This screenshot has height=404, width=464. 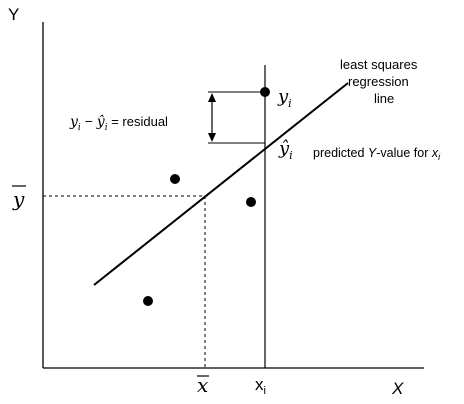 What do you see at coordinates (13, 14) in the screenshot?
I see `y-axis-label: Y` at bounding box center [13, 14].